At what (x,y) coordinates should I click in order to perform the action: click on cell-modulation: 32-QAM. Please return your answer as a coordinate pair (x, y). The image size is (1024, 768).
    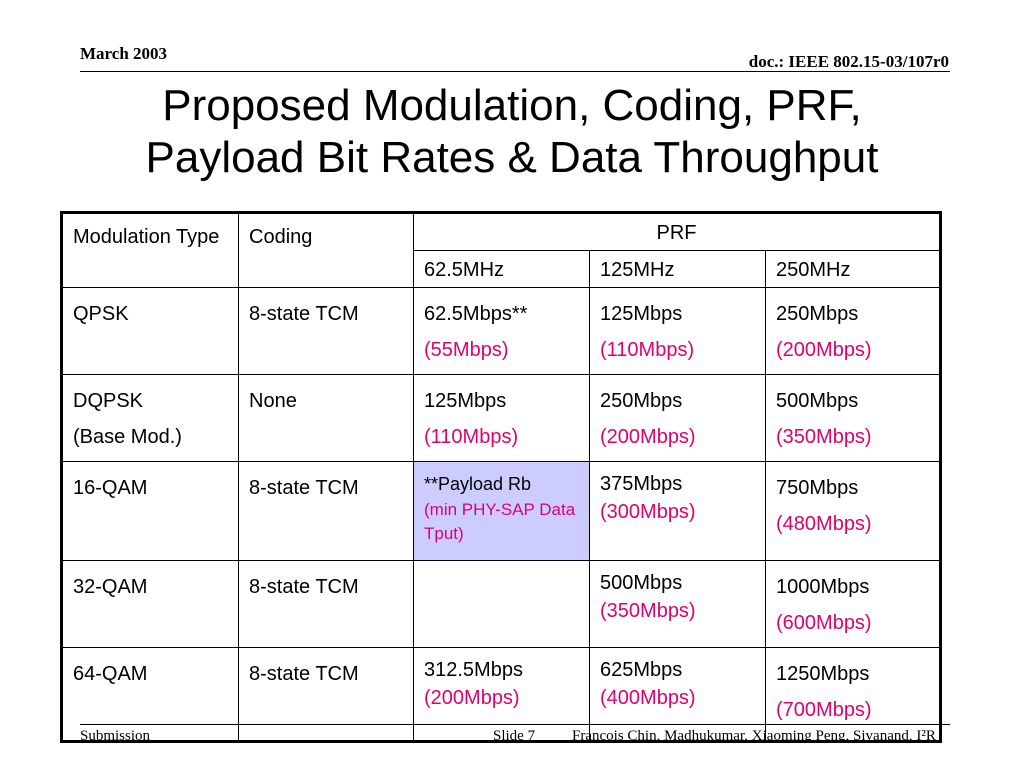
    Looking at the image, I should click on (150, 604).